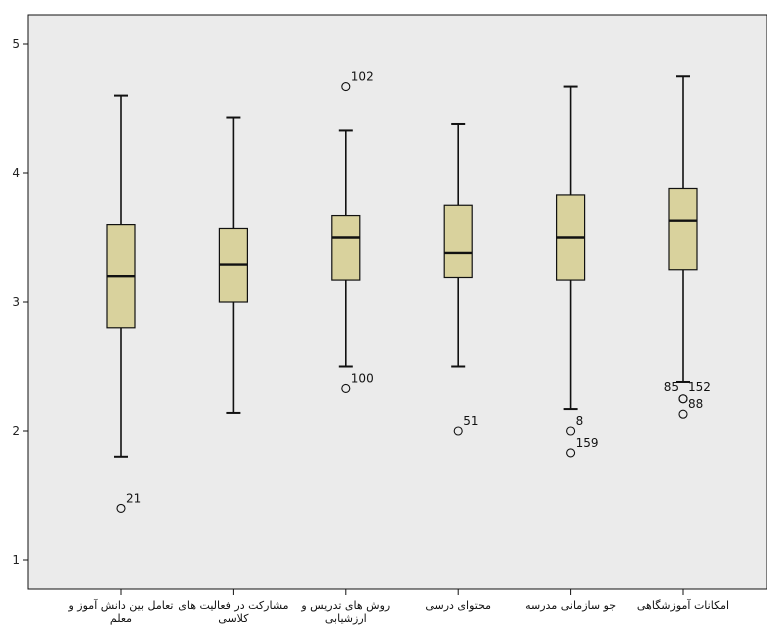 The height and width of the screenshot is (626, 767). What do you see at coordinates (121, 618) in the screenshot?
I see `x-tick-label: معلم` at bounding box center [121, 618].